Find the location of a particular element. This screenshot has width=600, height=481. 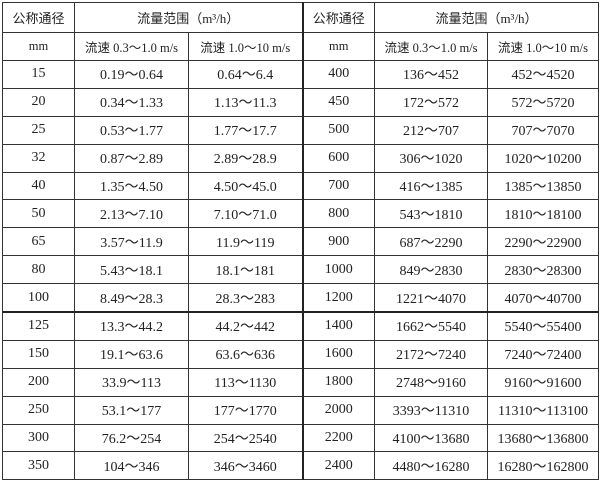

flow-low-cell: 1662～5540 is located at coordinates (431, 326).